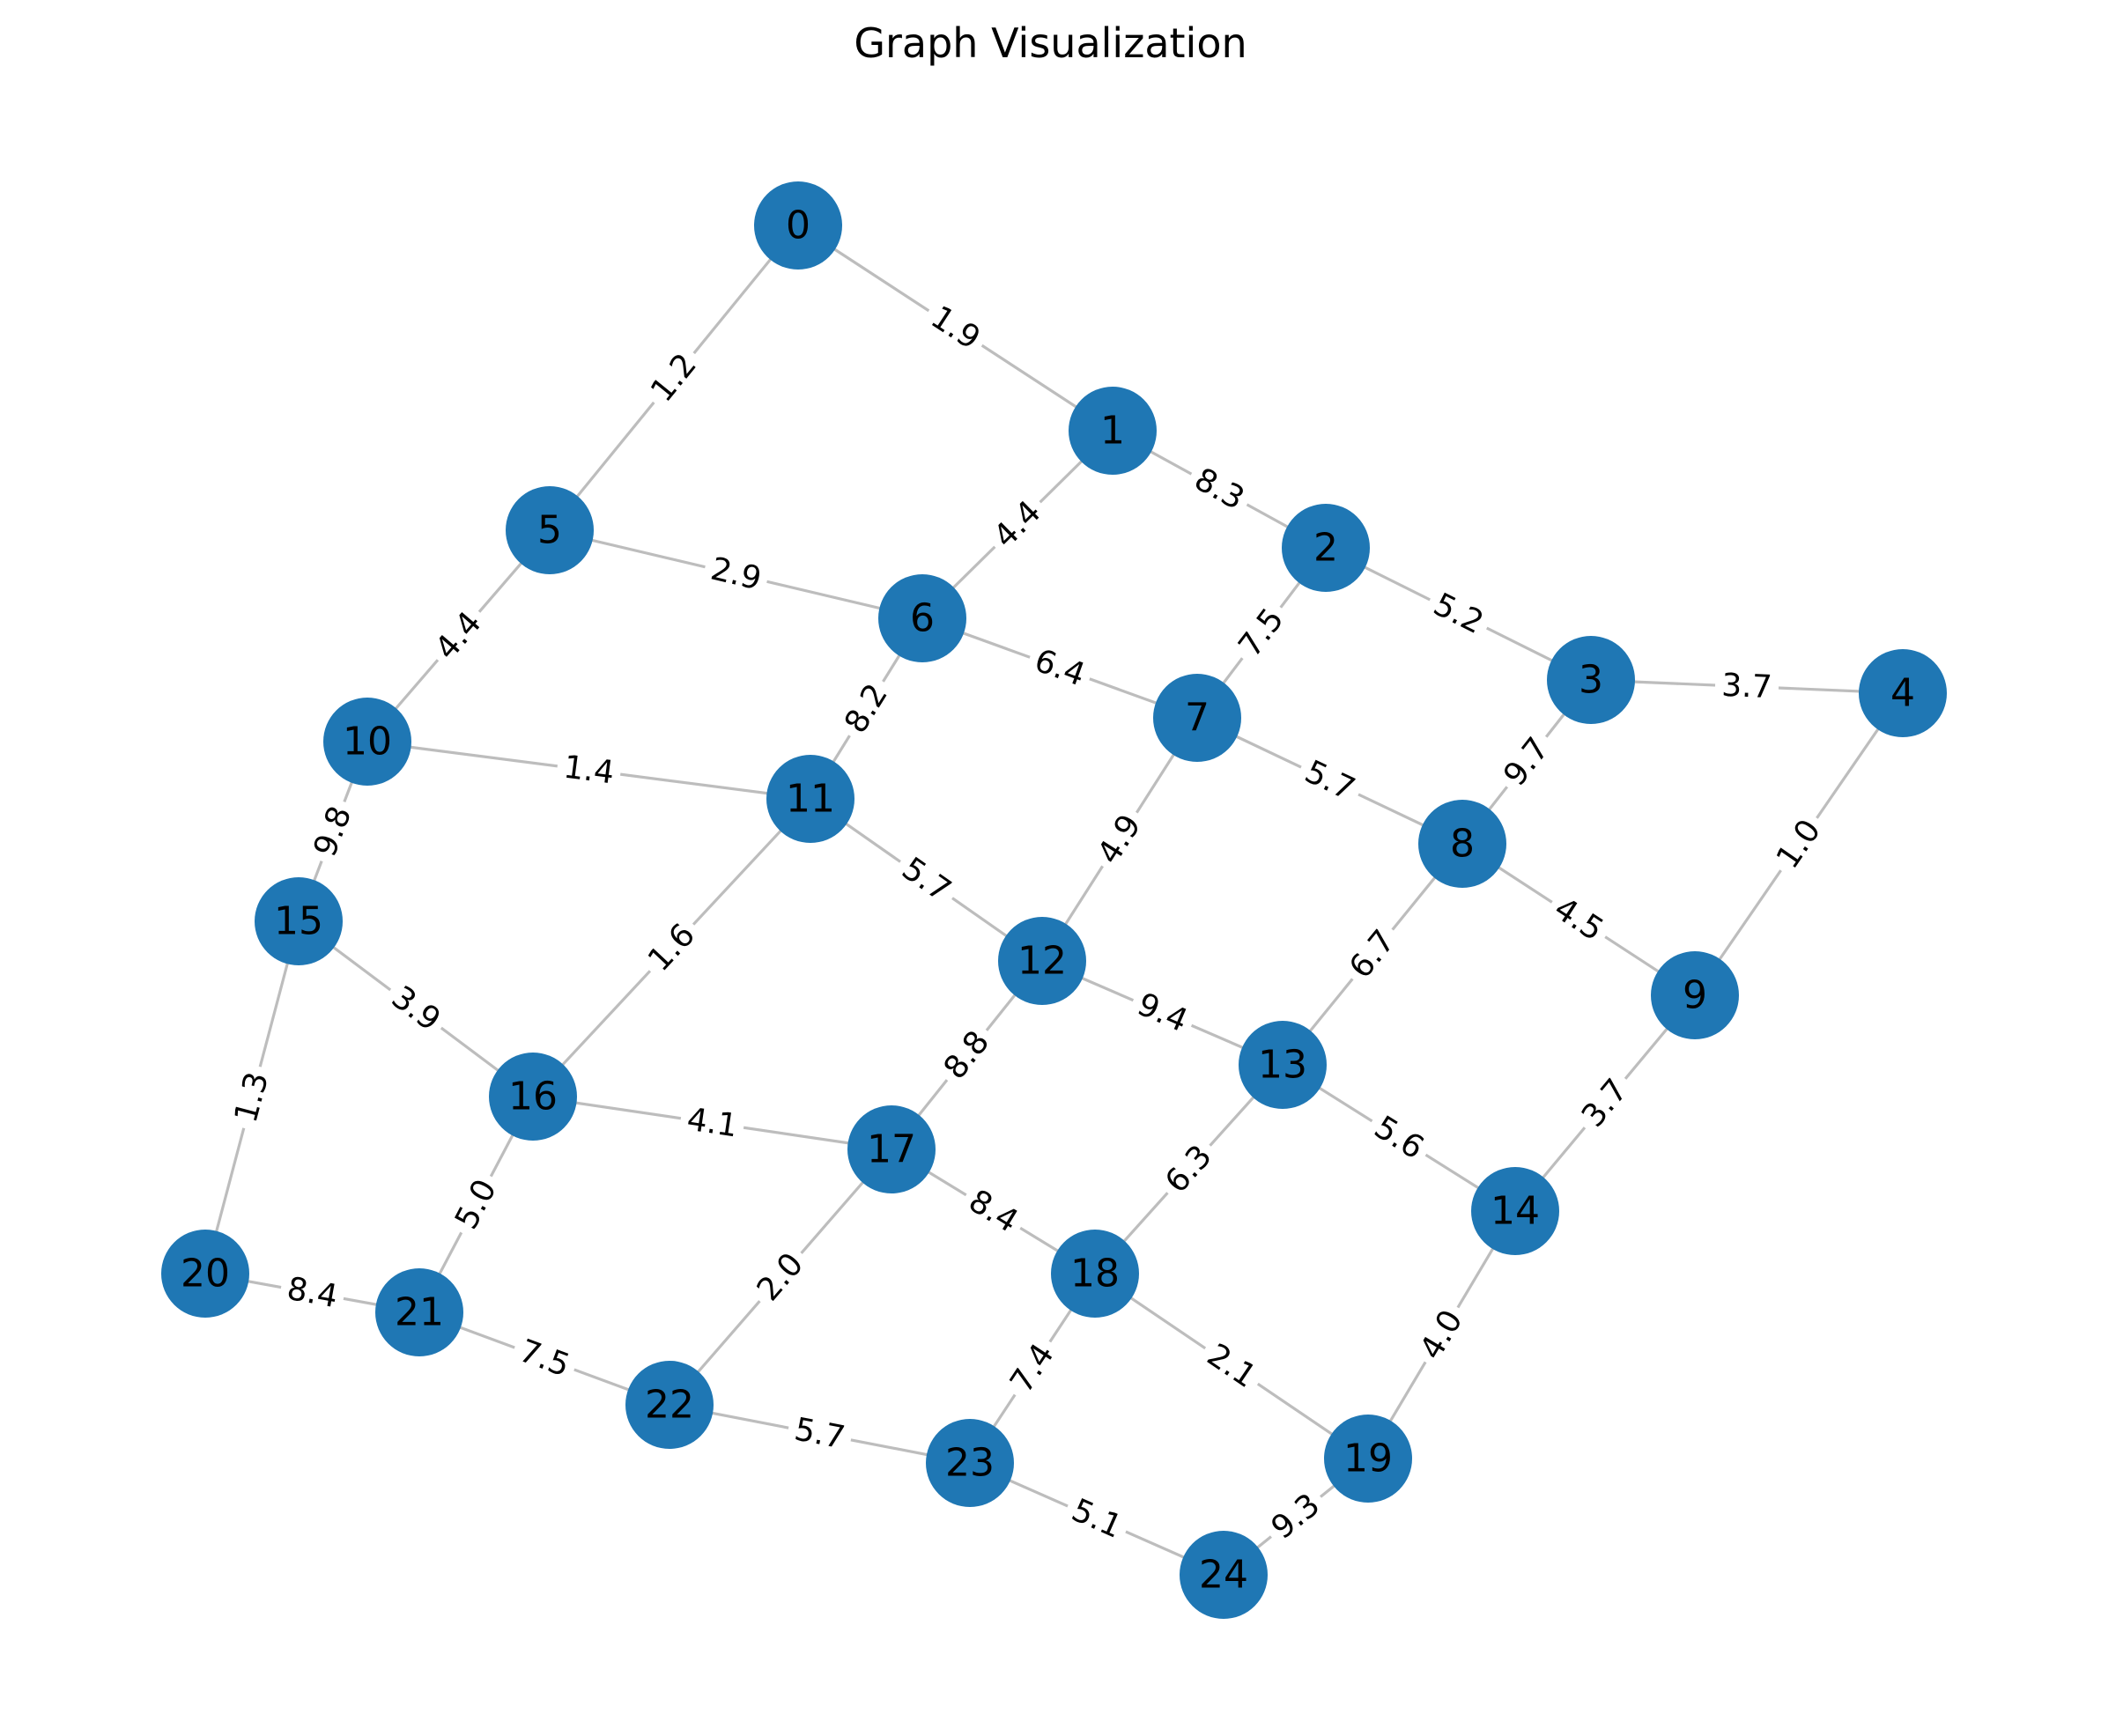  I want to click on edge-label-12-17: 8.8, so click(966, 1054).